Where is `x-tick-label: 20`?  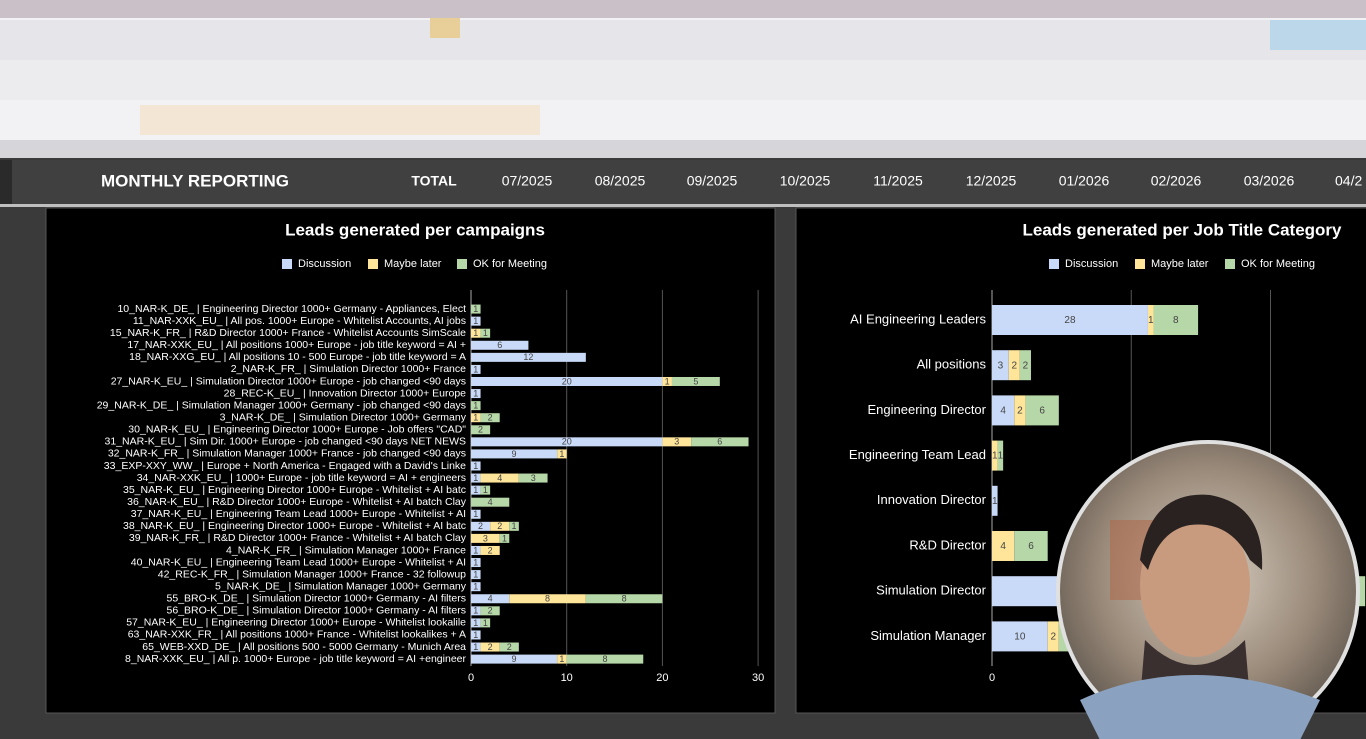
x-tick-label: 20 is located at coordinates (662, 678).